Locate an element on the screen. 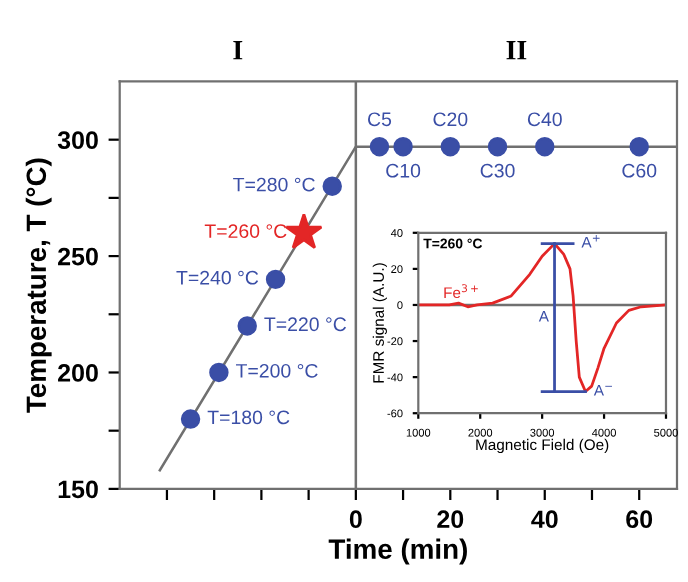 Image resolution: width=688 pixels, height=582 pixels. data-label: C5 is located at coordinates (380, 119).